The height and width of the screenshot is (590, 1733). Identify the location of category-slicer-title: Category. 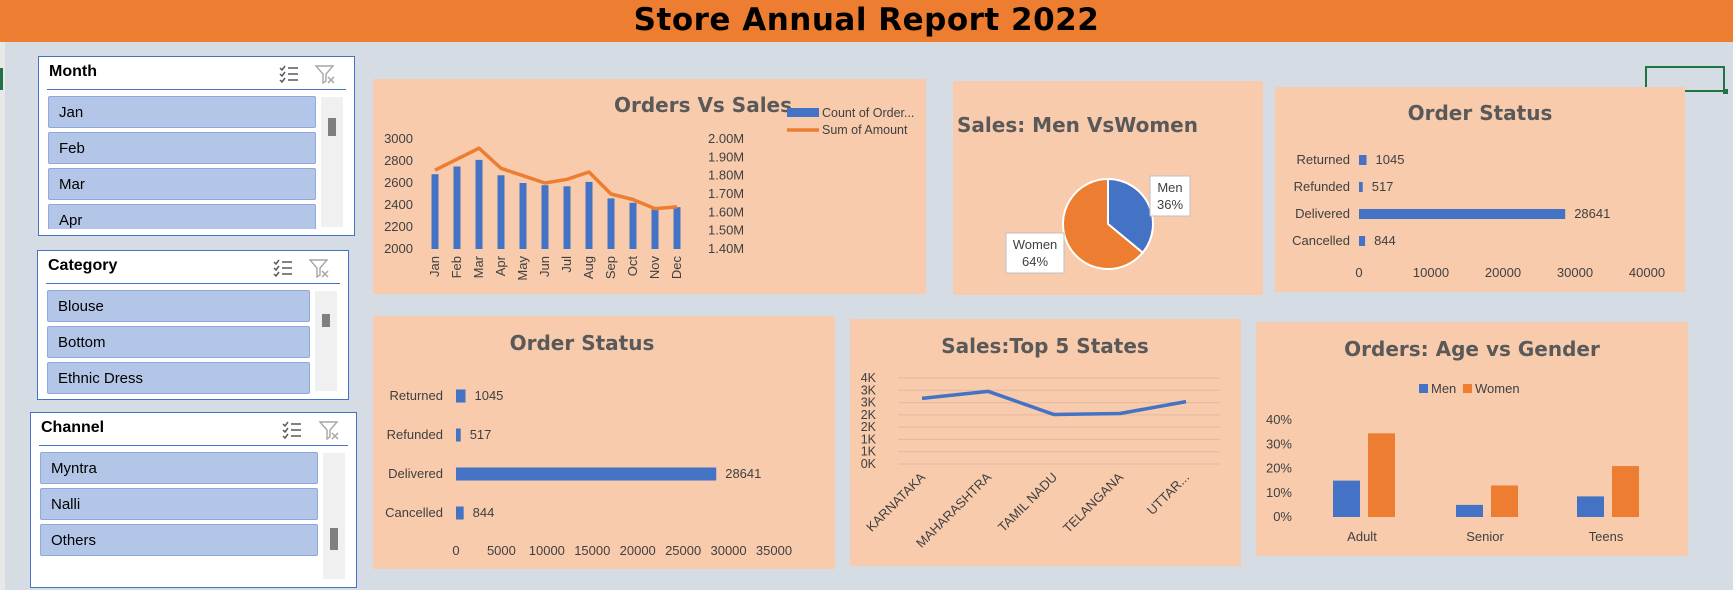
(83, 265).